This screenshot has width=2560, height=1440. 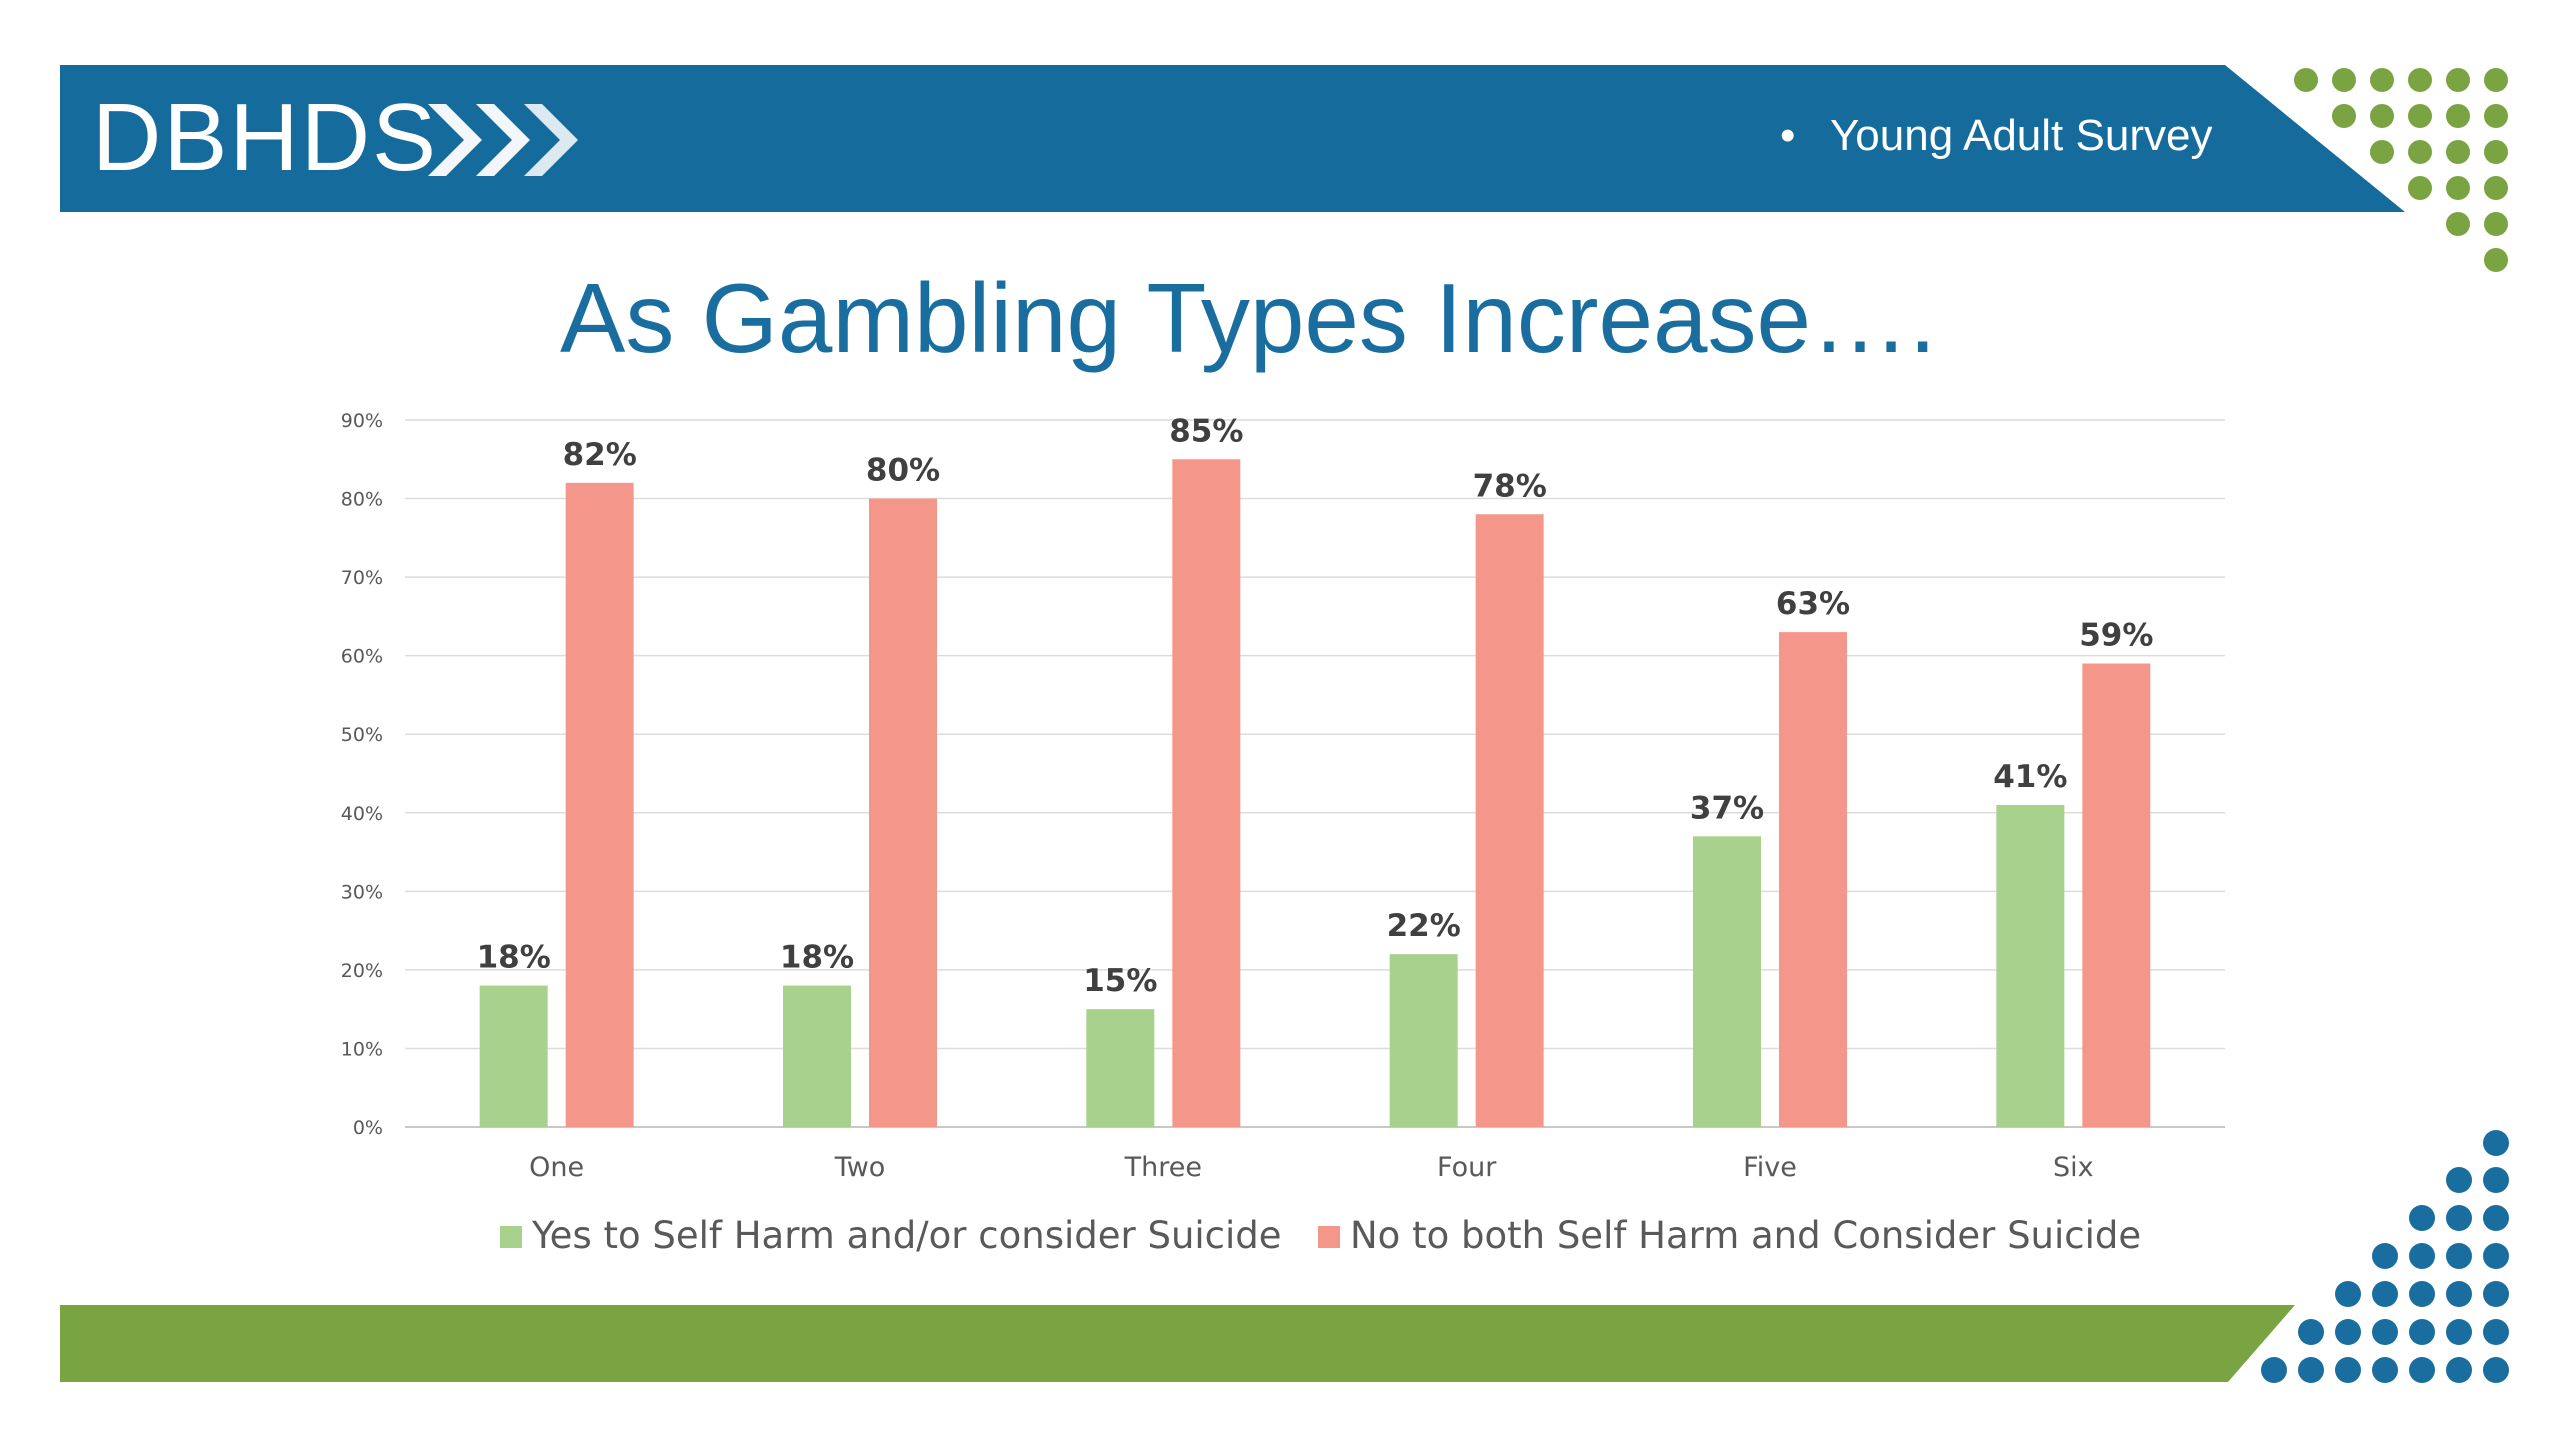 What do you see at coordinates (2073, 1167) in the screenshot?
I see `x-tick-label: Six` at bounding box center [2073, 1167].